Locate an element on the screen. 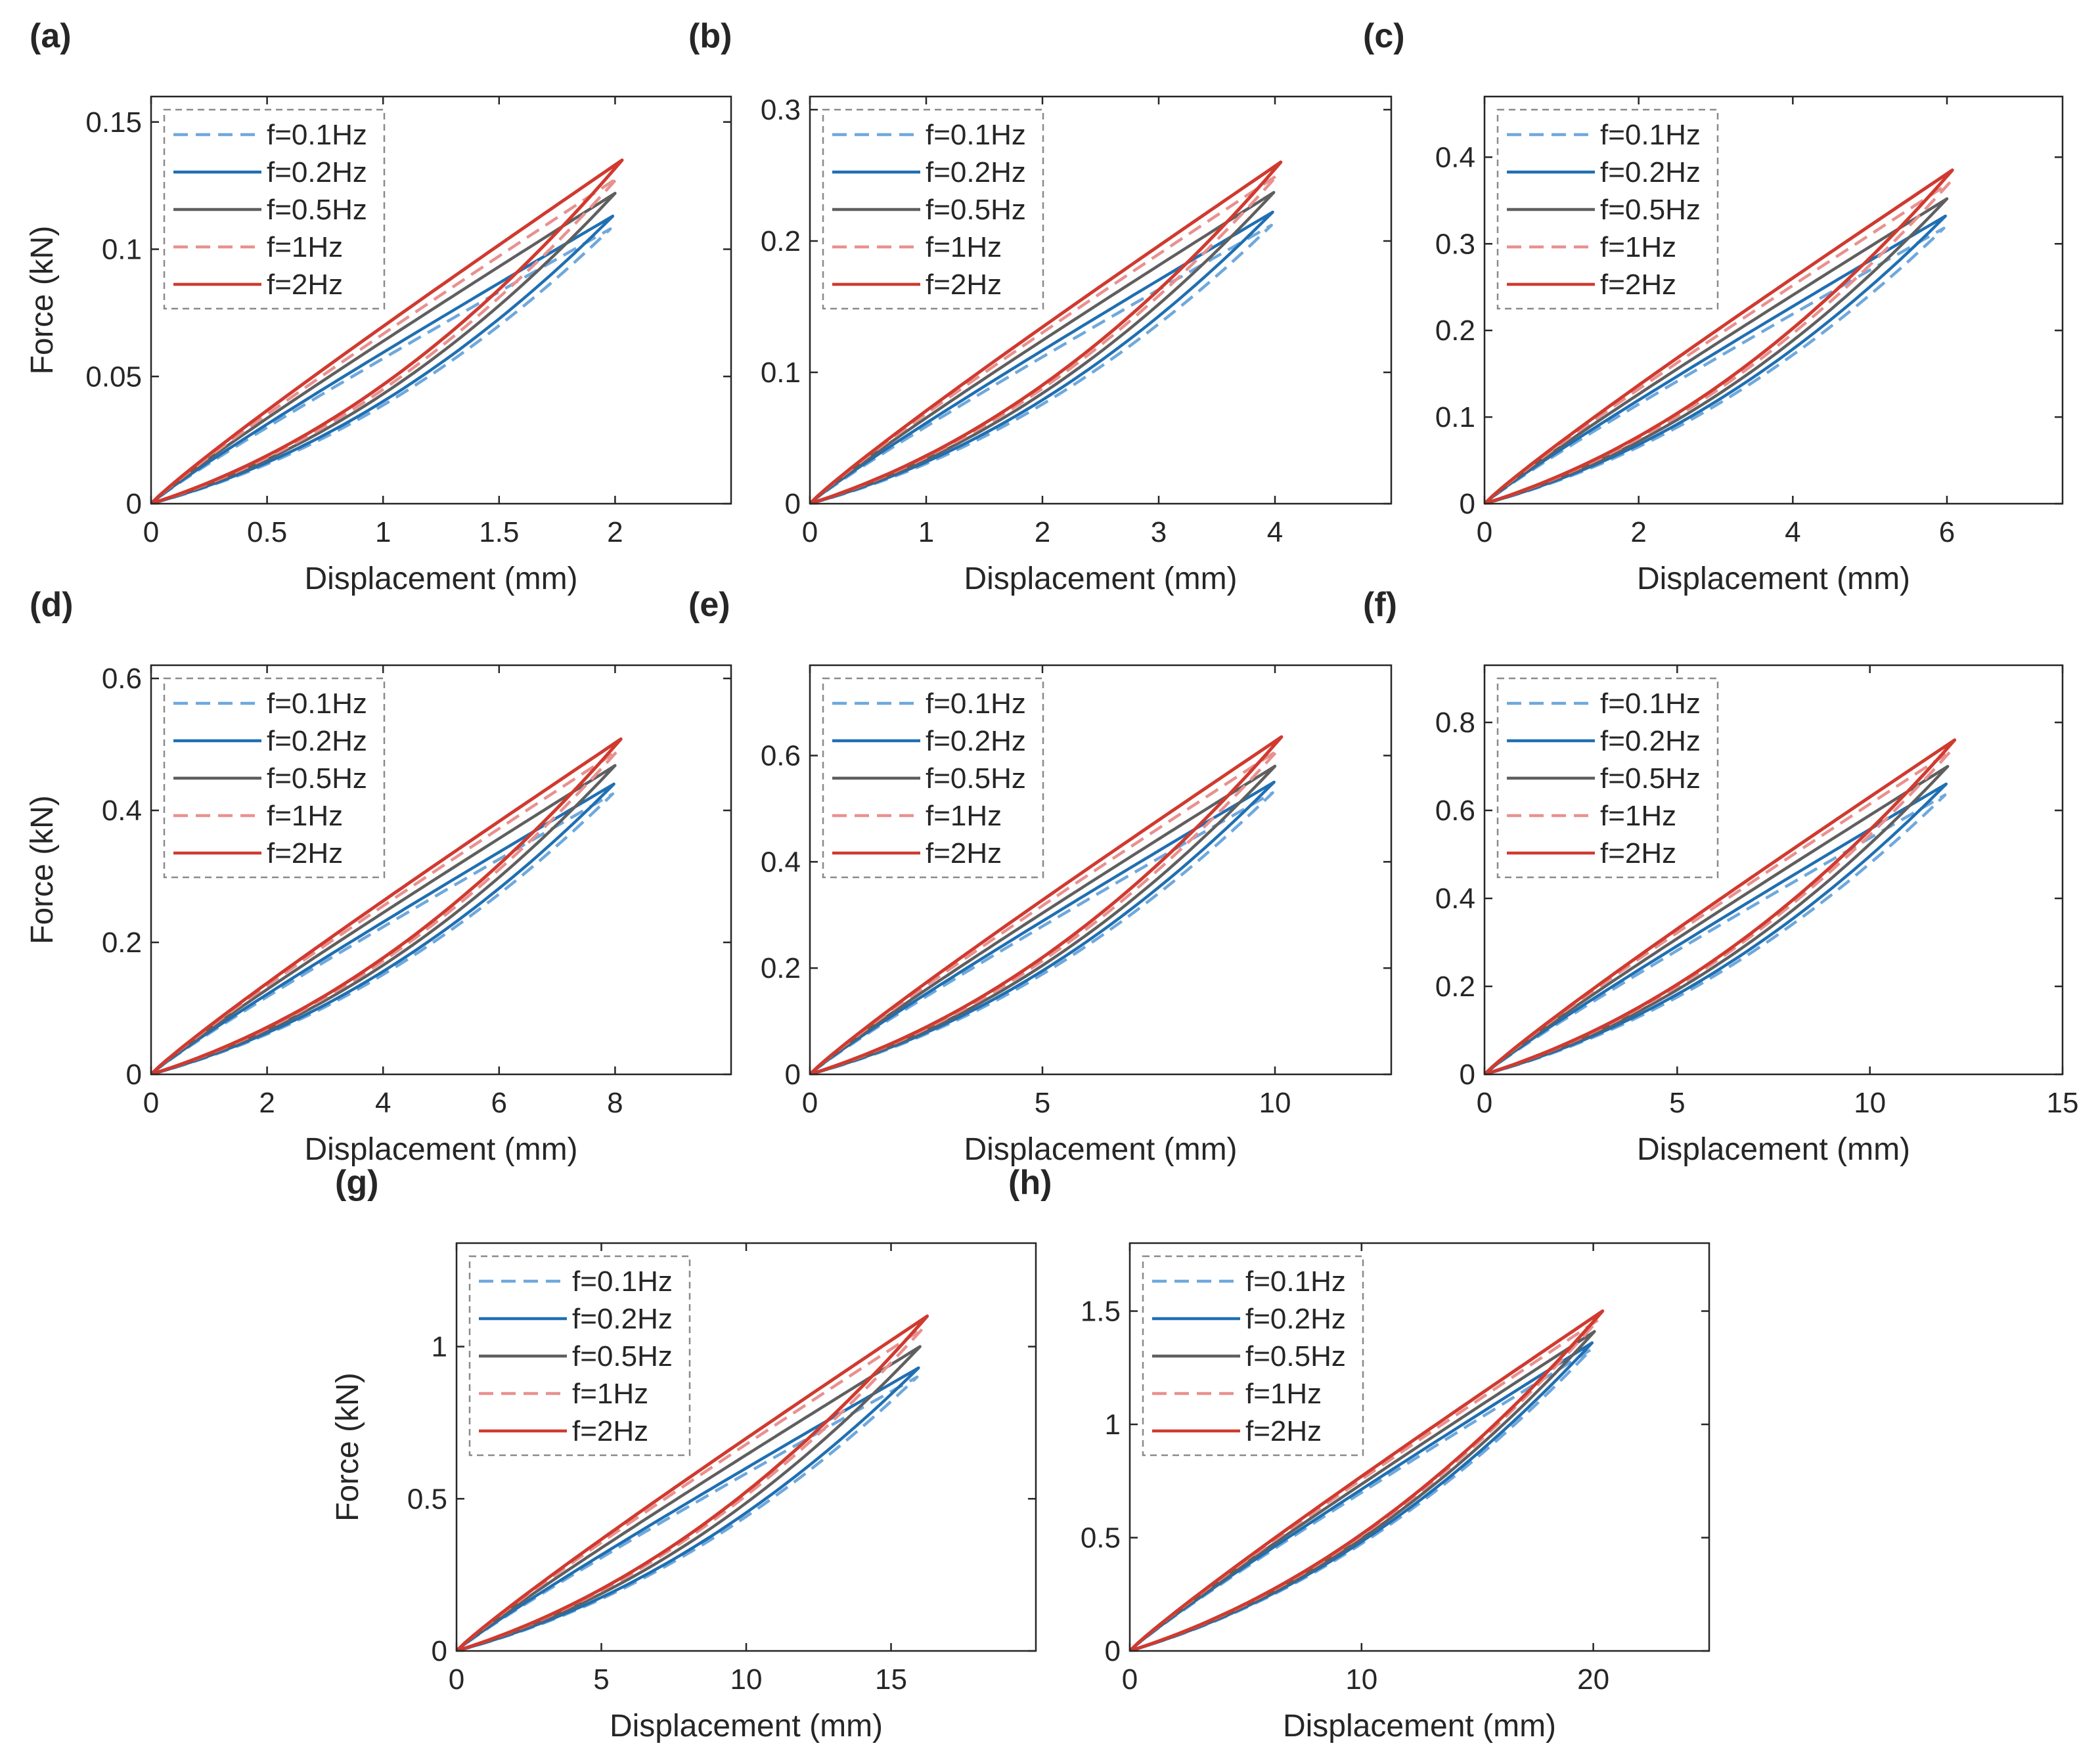 This screenshot has height=1756, width=2100. x-tick-label: 0.5 is located at coordinates (267, 532).